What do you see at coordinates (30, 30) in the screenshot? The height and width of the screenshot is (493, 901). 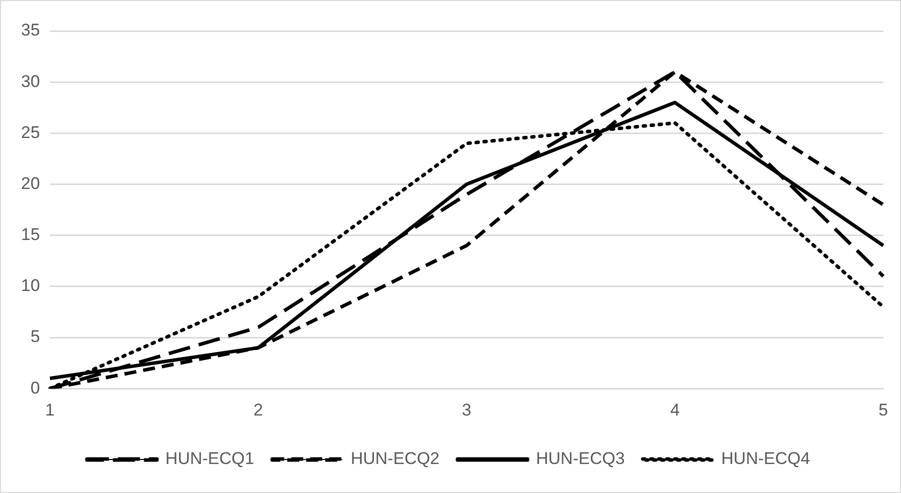 I see `y-tick-label: 35` at bounding box center [30, 30].